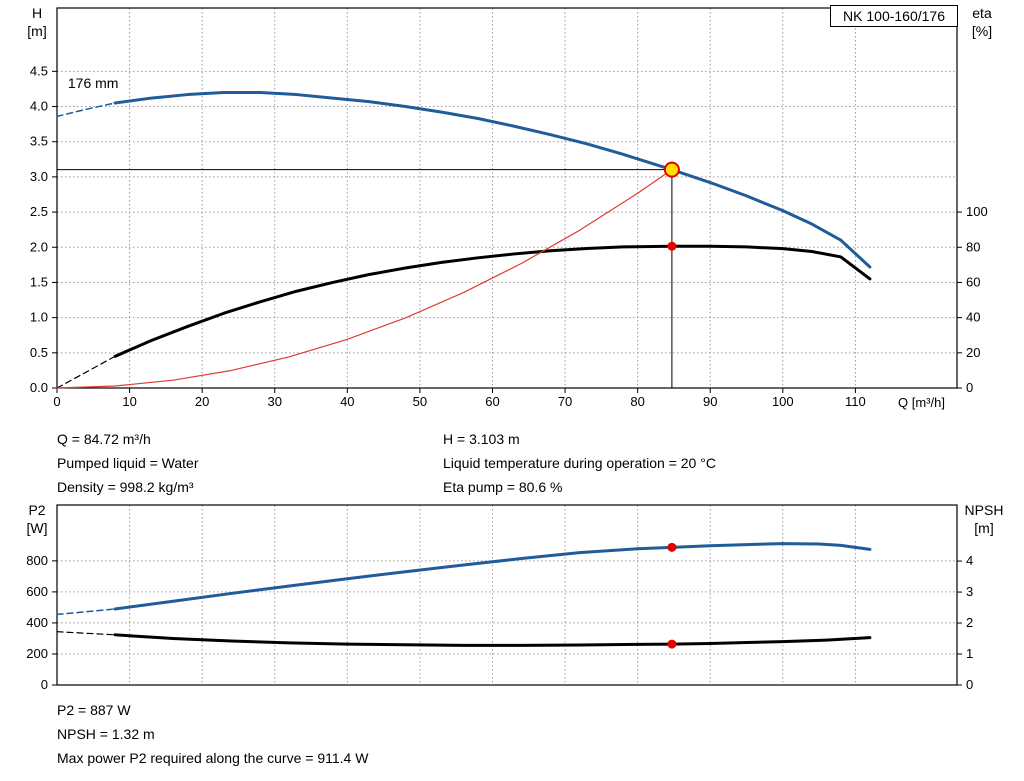  Describe the element at coordinates (104, 439) in the screenshot. I see `info-flow: Q = 84.72 m³/h` at that location.